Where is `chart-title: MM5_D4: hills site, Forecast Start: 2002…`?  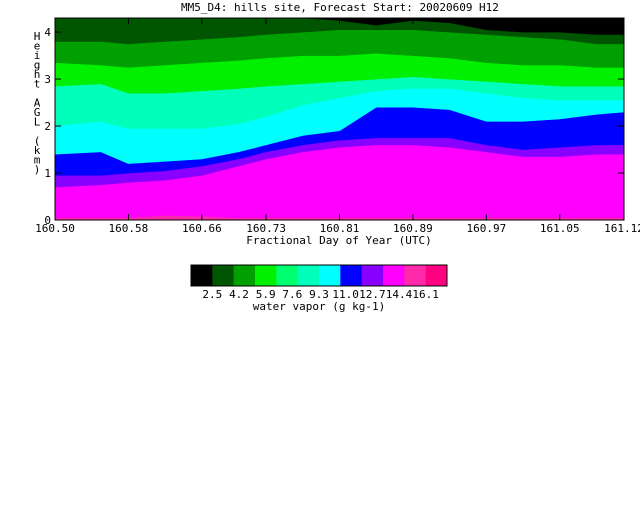
chart-title: MM5_D4: hills site, Forecast Start: 2002… is located at coordinates (340, 7).